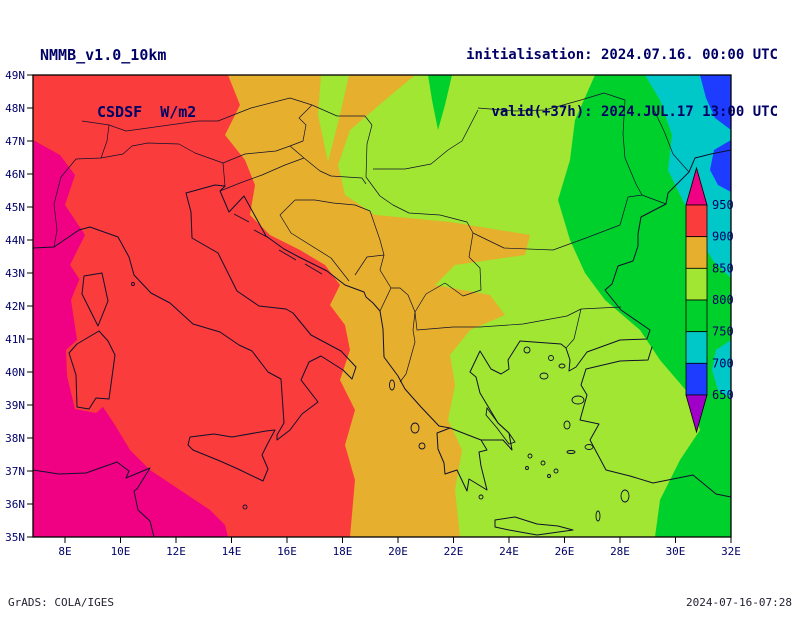 The width and height of the screenshot is (800, 618). I want to click on border-slovenia-croatia, so click(262, 174).